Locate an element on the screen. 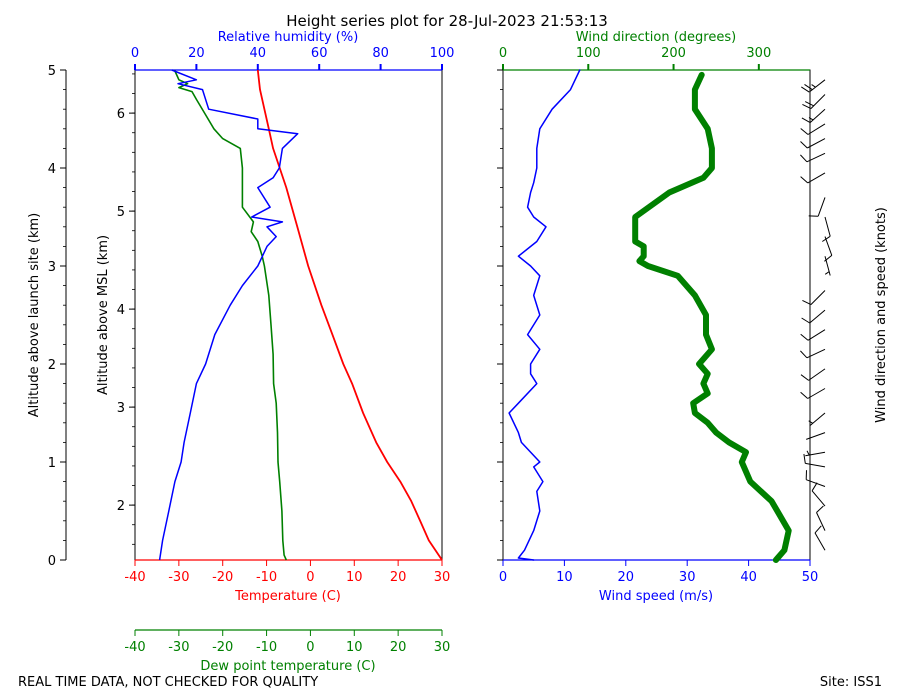 This screenshot has width=900, height=700. dewpoint-line is located at coordinates (230, 315).